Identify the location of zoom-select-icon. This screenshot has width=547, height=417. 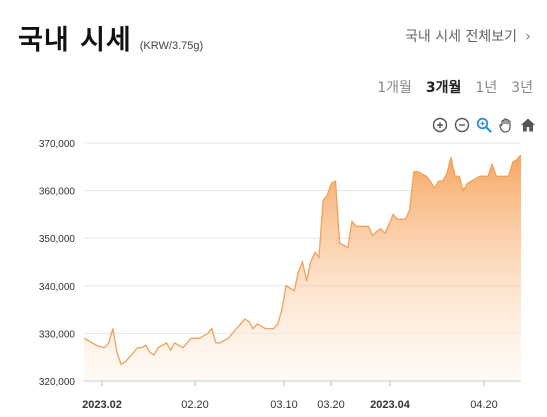
(484, 125).